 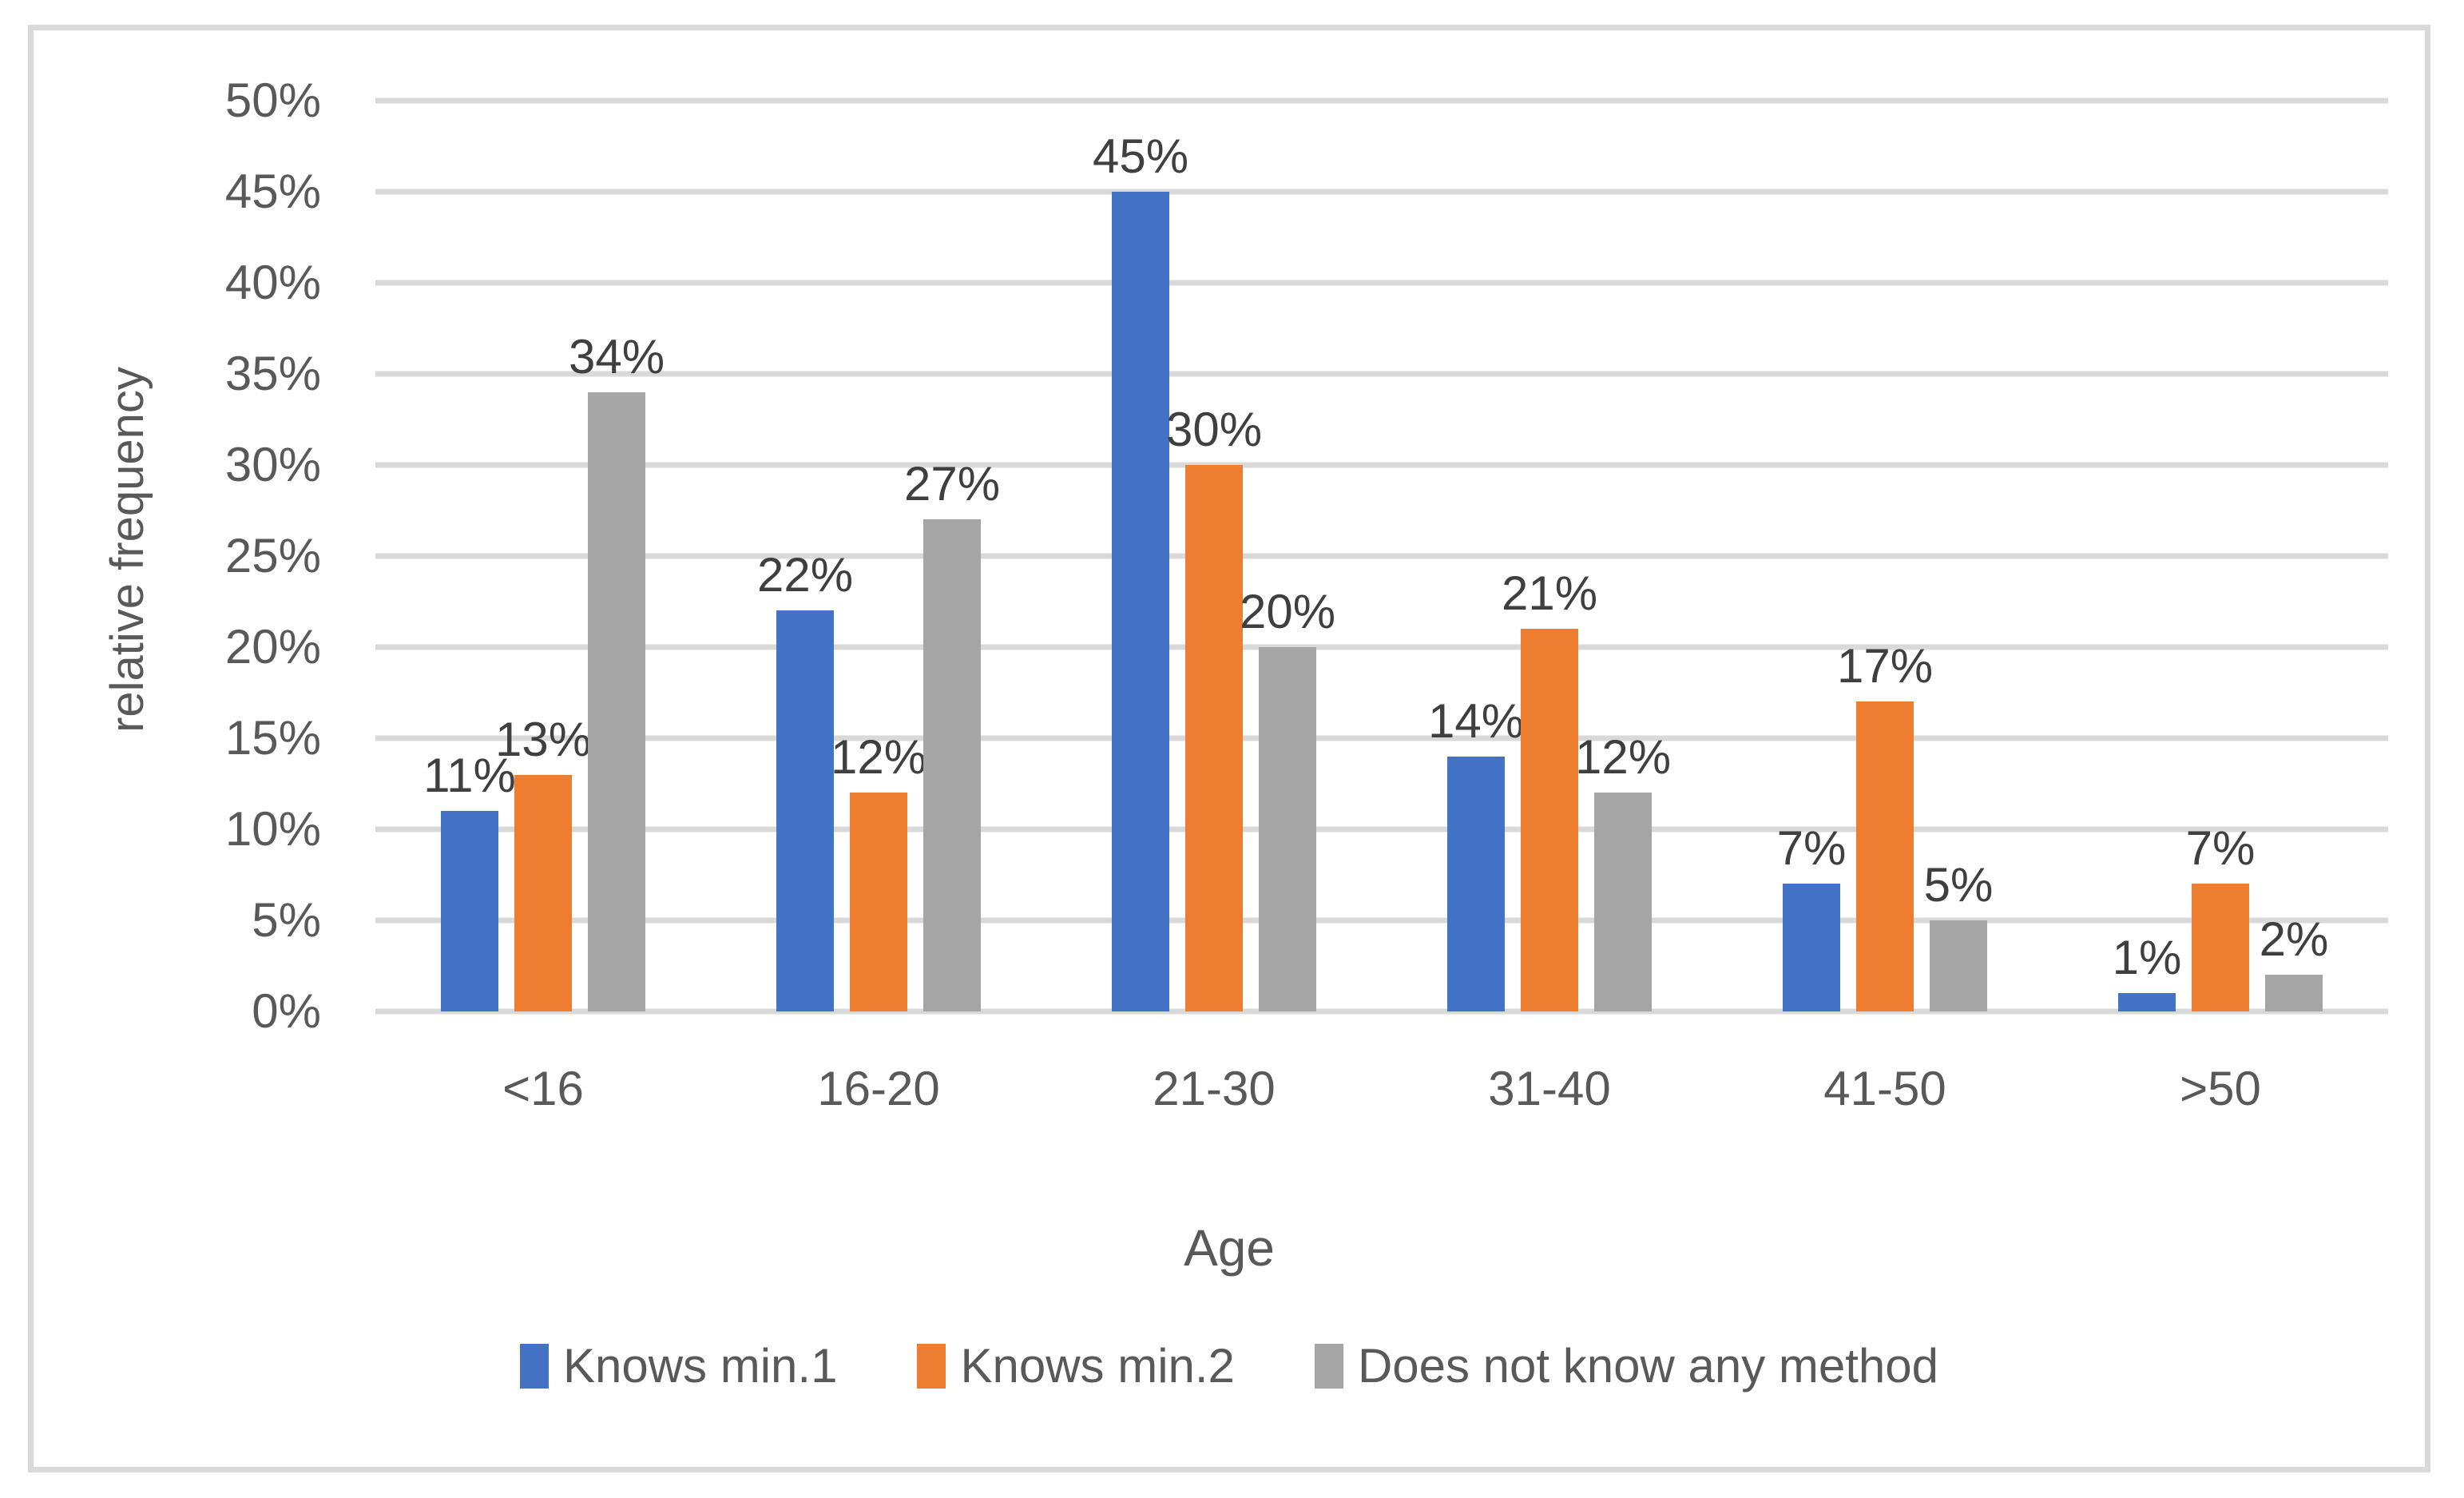 I want to click on bar-series-3: 5%, so click(x=1958, y=936).